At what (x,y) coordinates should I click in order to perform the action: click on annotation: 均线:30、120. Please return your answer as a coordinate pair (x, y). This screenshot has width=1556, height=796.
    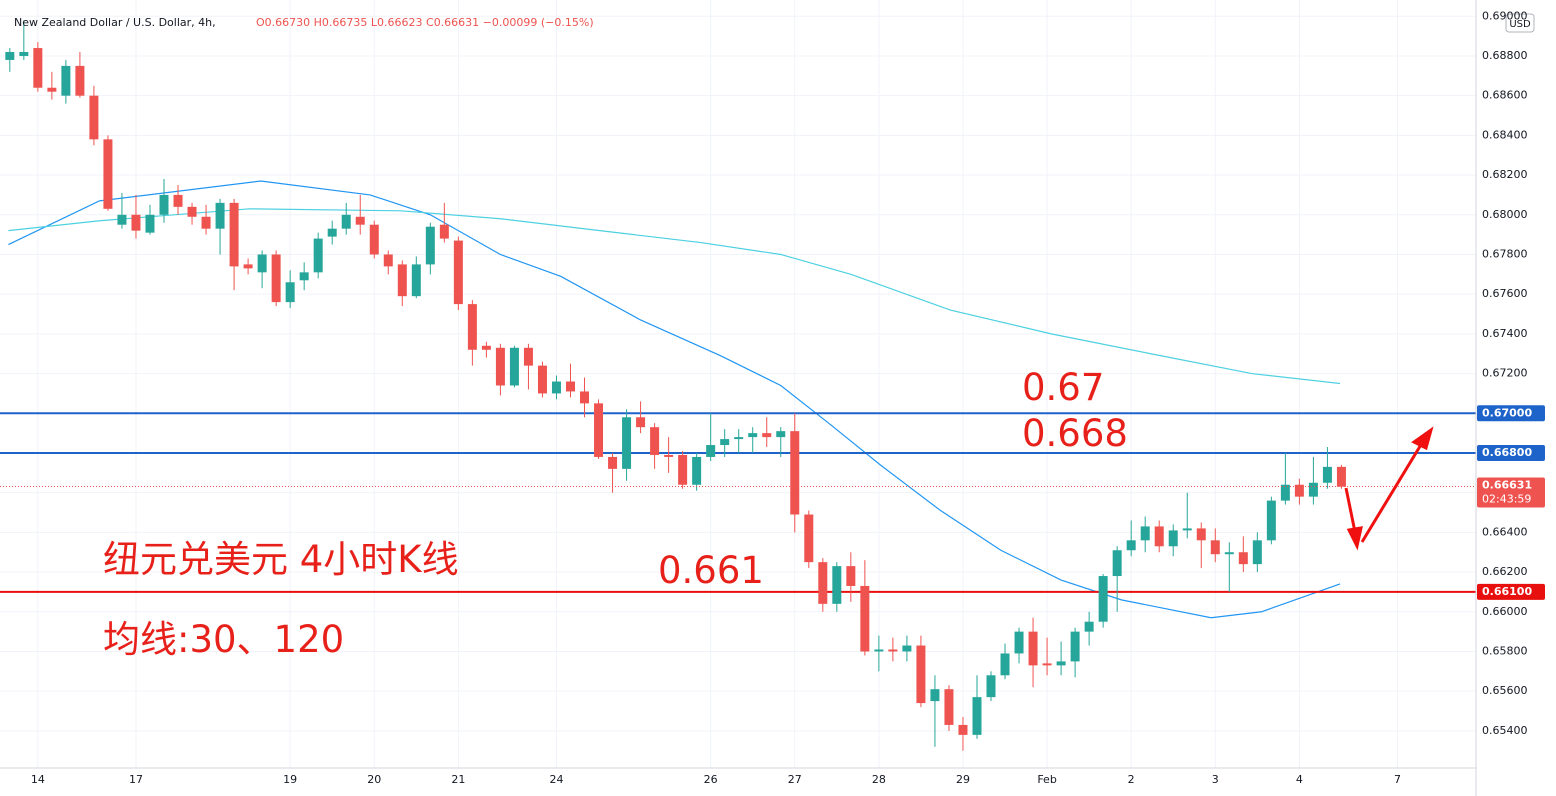
    Looking at the image, I should click on (223, 639).